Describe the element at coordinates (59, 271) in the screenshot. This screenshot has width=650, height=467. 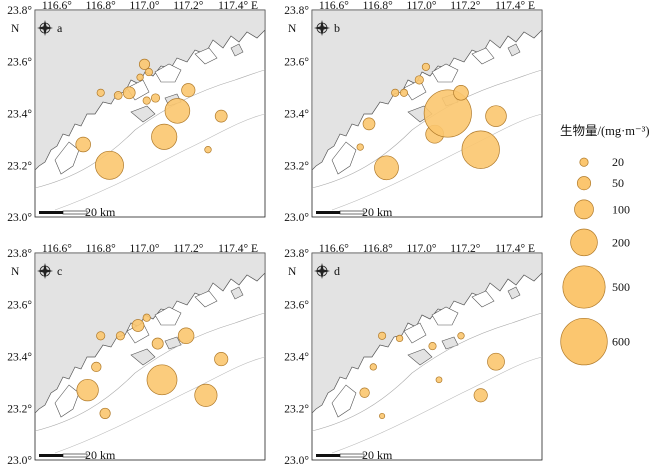
I see `panel-label: c` at that location.